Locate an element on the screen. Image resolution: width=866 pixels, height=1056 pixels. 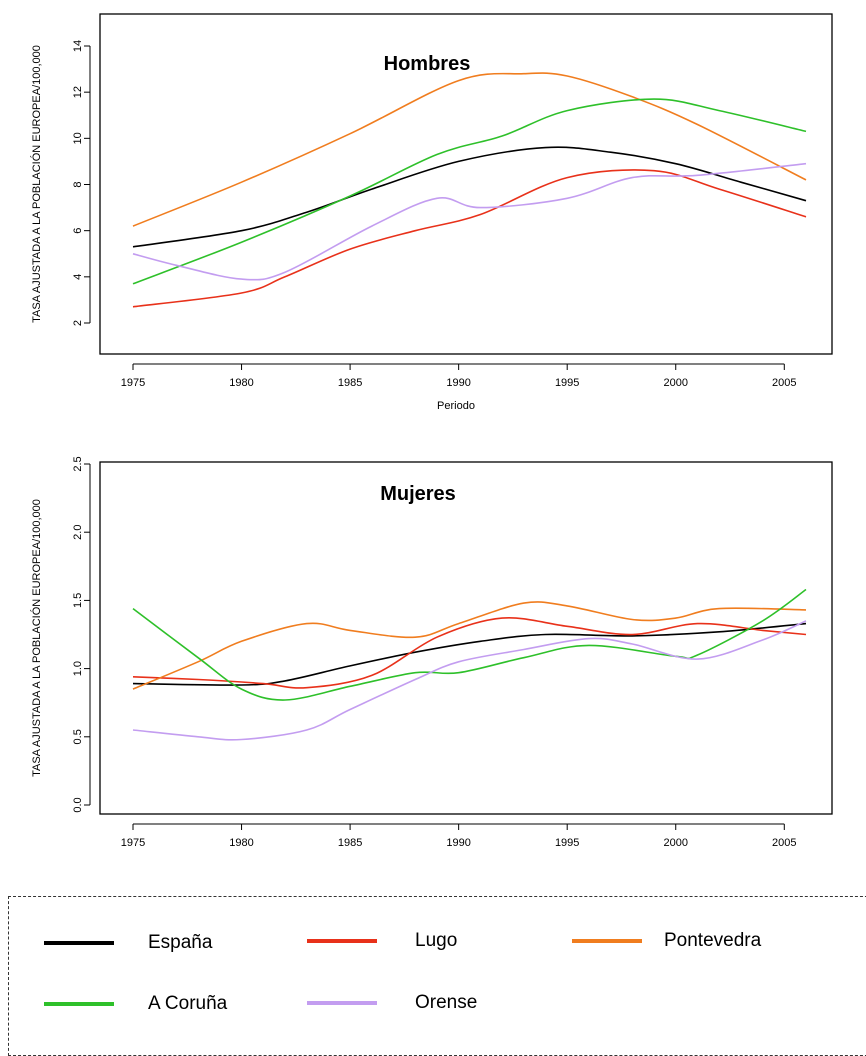
legend-item-orense: Orense is located at coordinates (392, 1003).